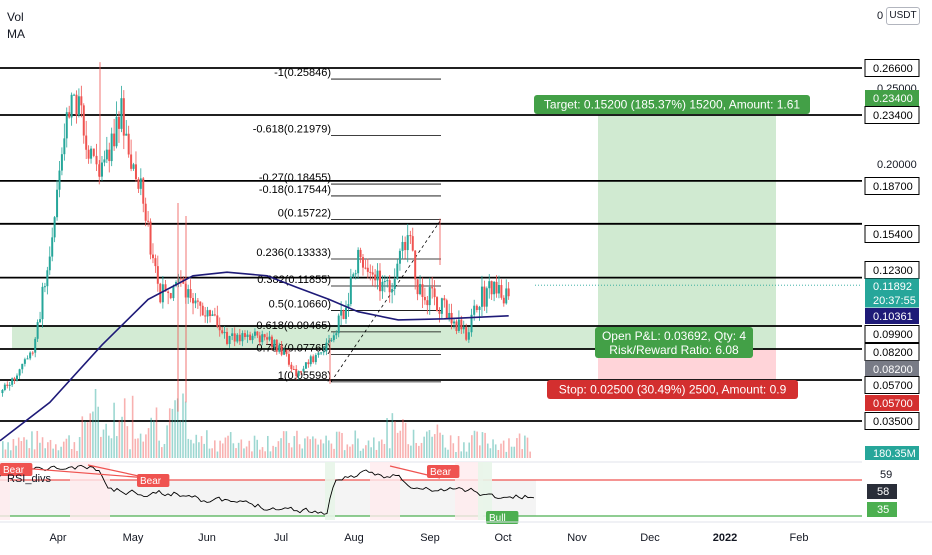 The width and height of the screenshot is (932, 555). I want to click on fib-label: -0.18(0.17544), so click(295, 190).